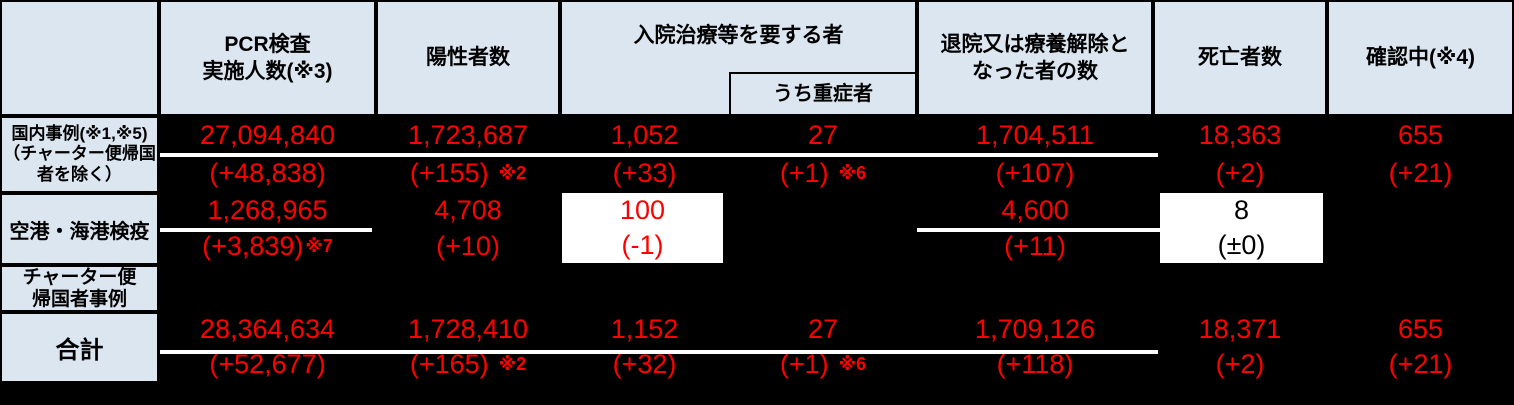  Describe the element at coordinates (1035, 210) in the screenshot. I see `cell-value: 4,600` at that location.